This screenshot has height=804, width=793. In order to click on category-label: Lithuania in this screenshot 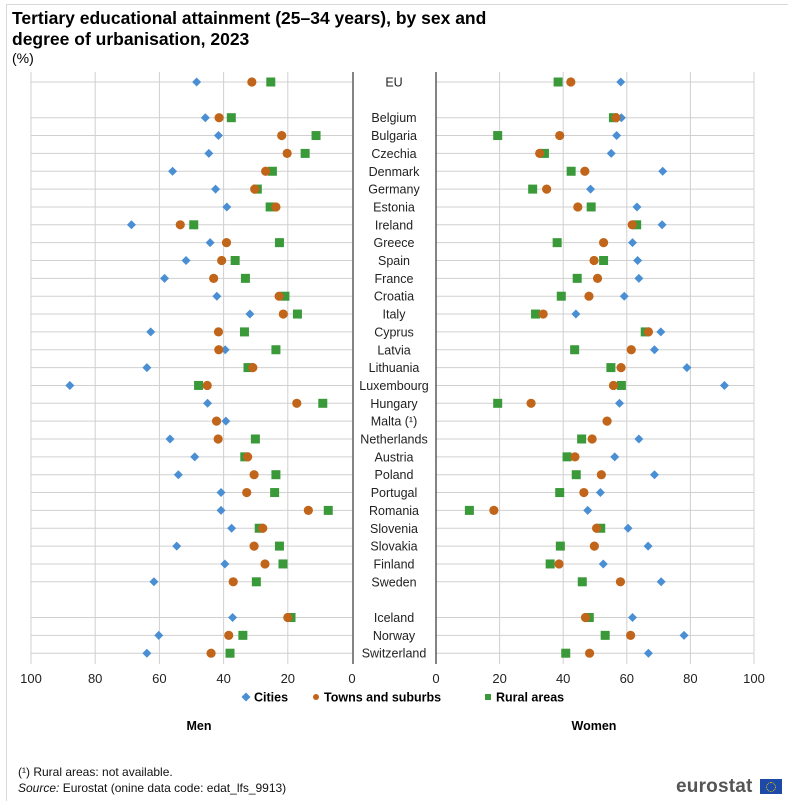, I will do `click(394, 368)`.